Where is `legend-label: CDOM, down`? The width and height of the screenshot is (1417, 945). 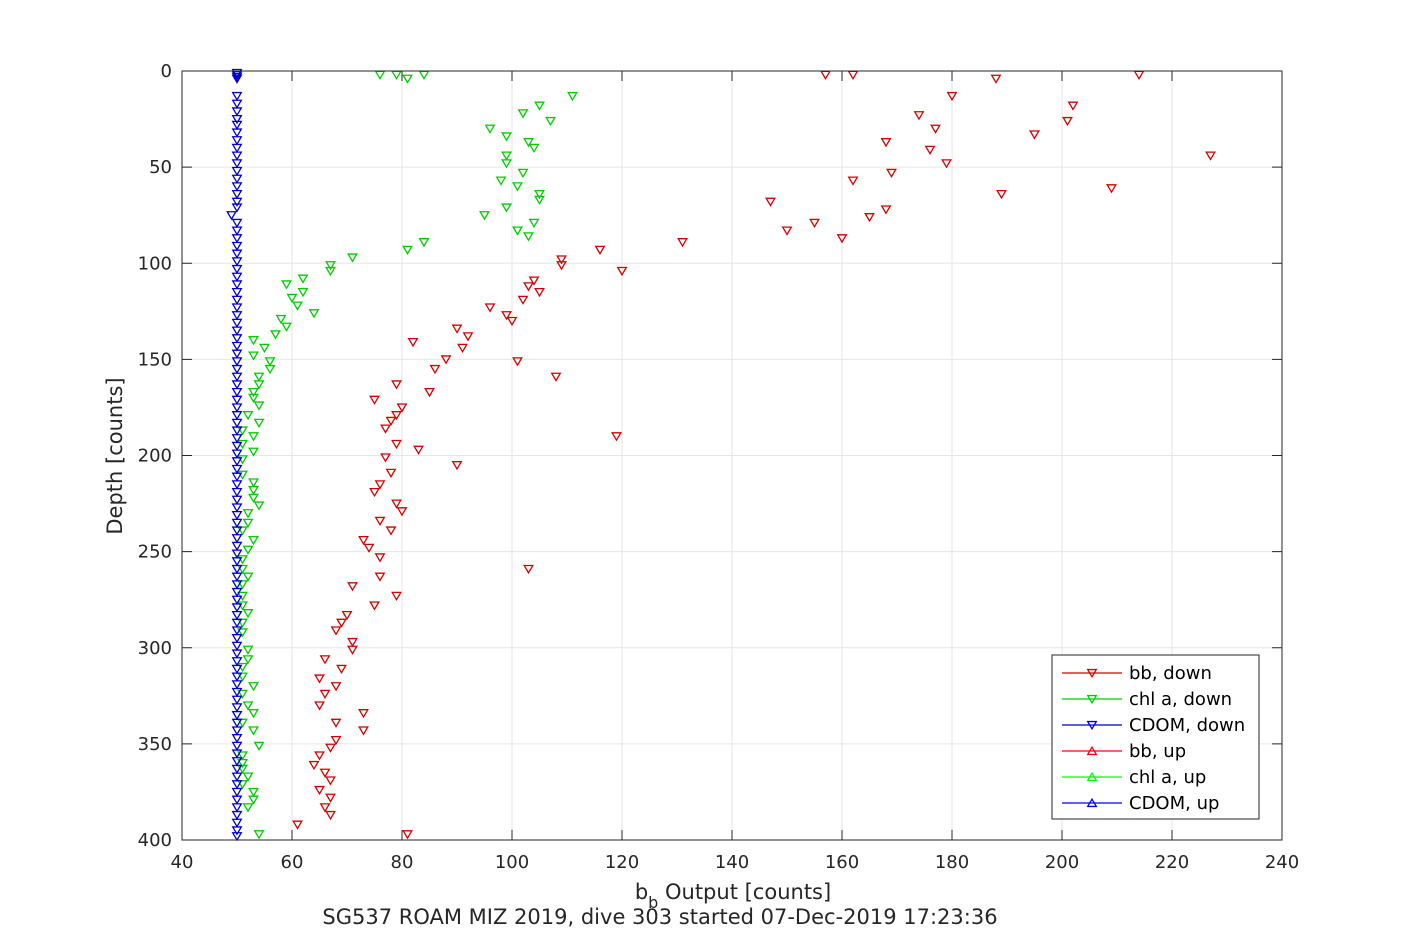 legend-label: CDOM, down is located at coordinates (1187, 725).